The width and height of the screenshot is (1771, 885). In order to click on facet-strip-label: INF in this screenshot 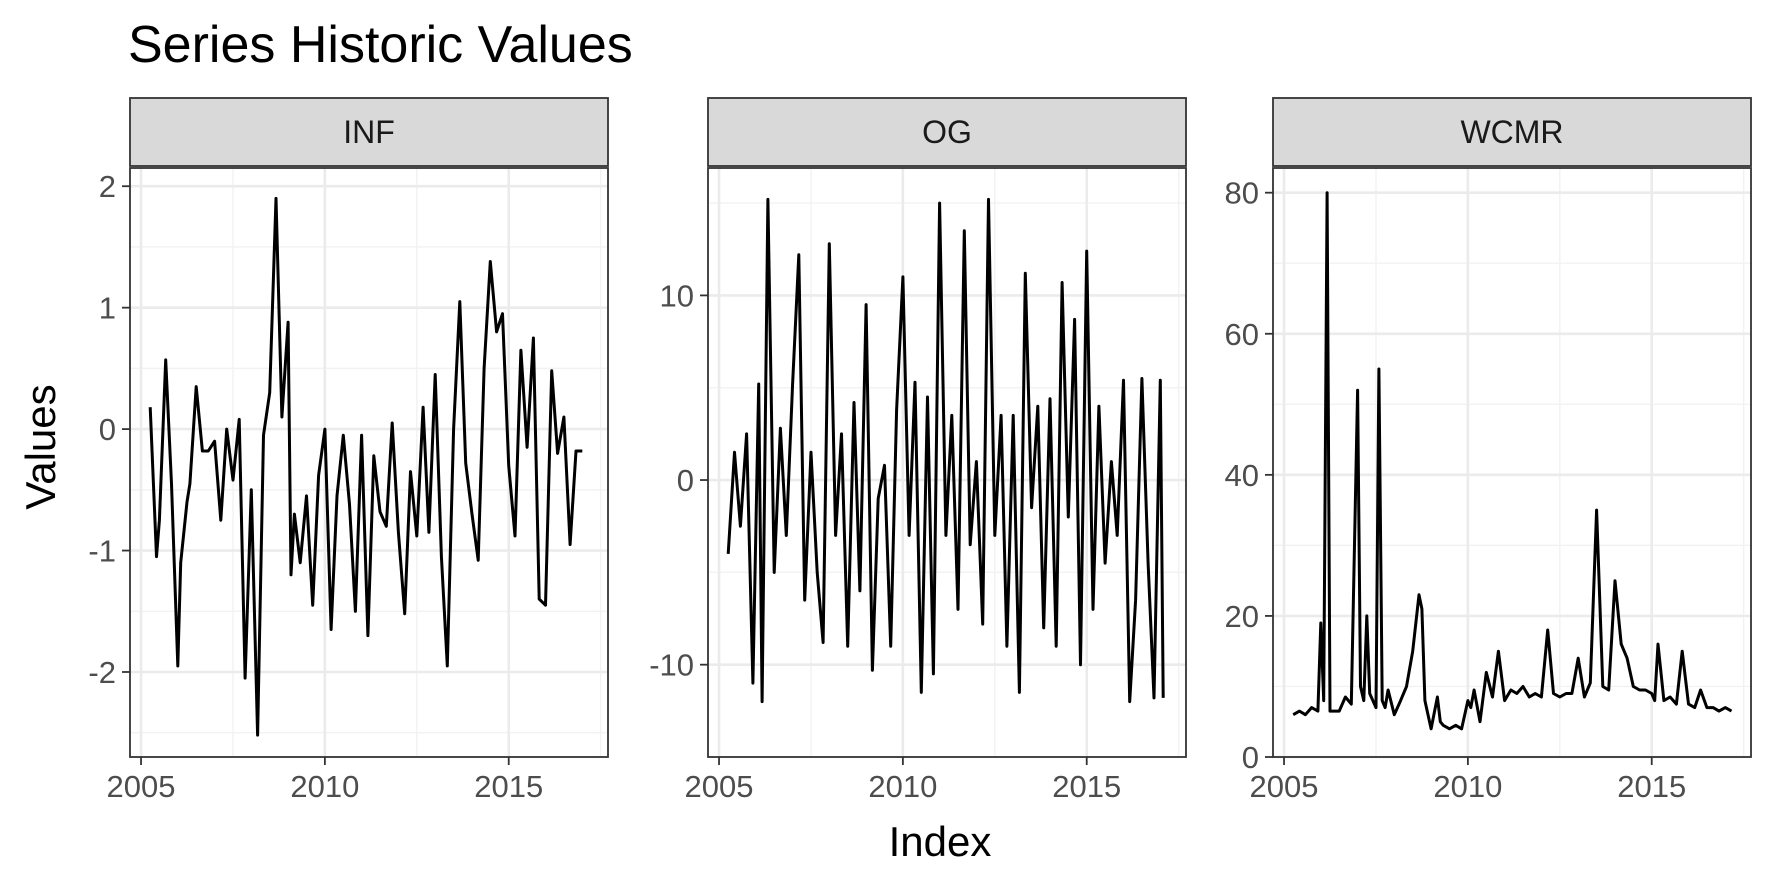, I will do `click(369, 132)`.